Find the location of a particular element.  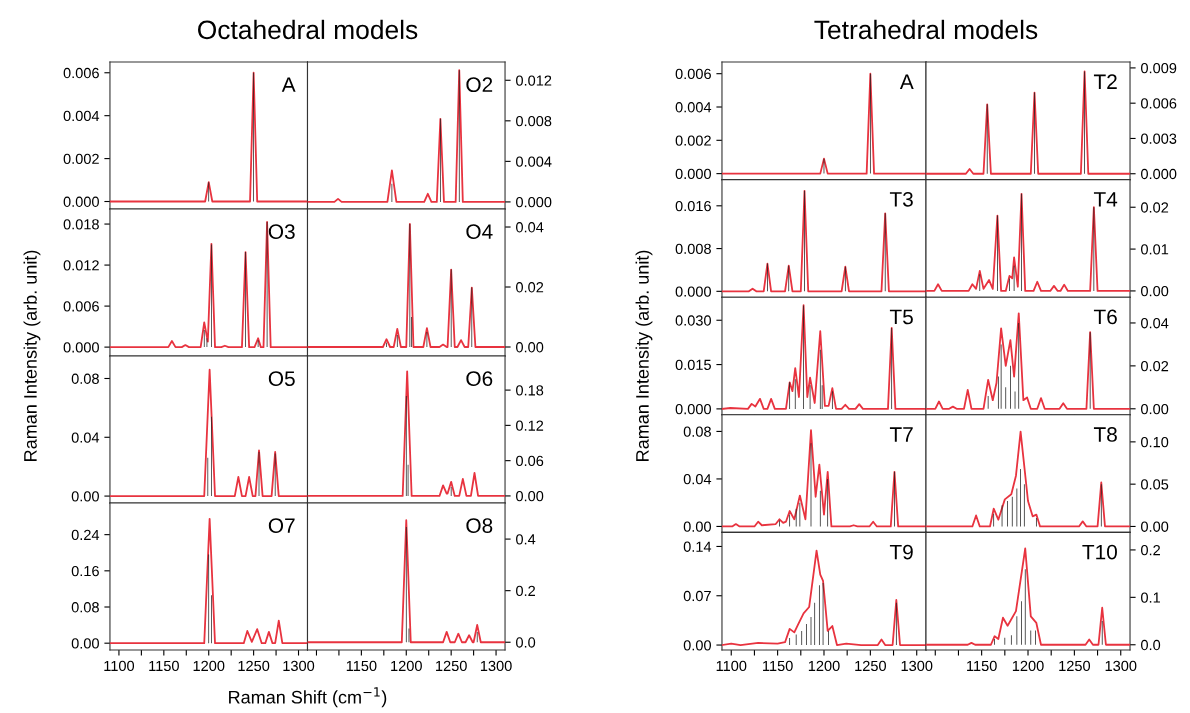

y-tick-label: 0.05 is located at coordinates (1155, 484).